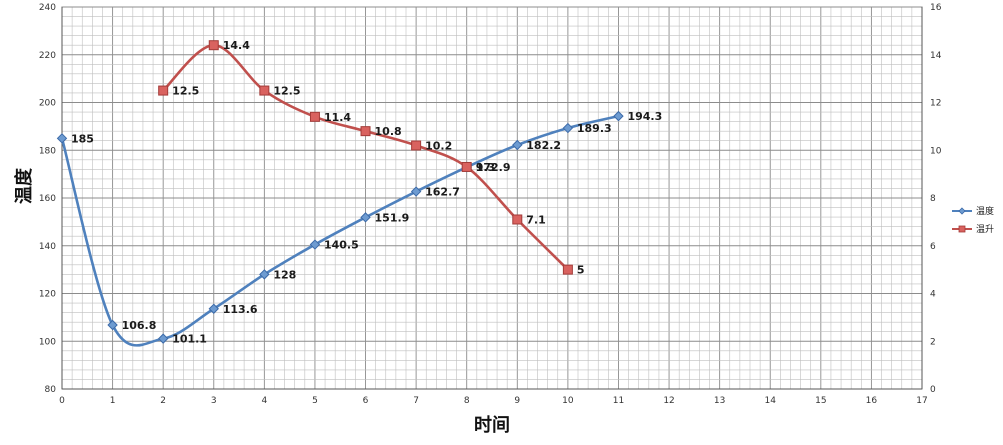  I want to click on data-label: 194.3, so click(644, 116).